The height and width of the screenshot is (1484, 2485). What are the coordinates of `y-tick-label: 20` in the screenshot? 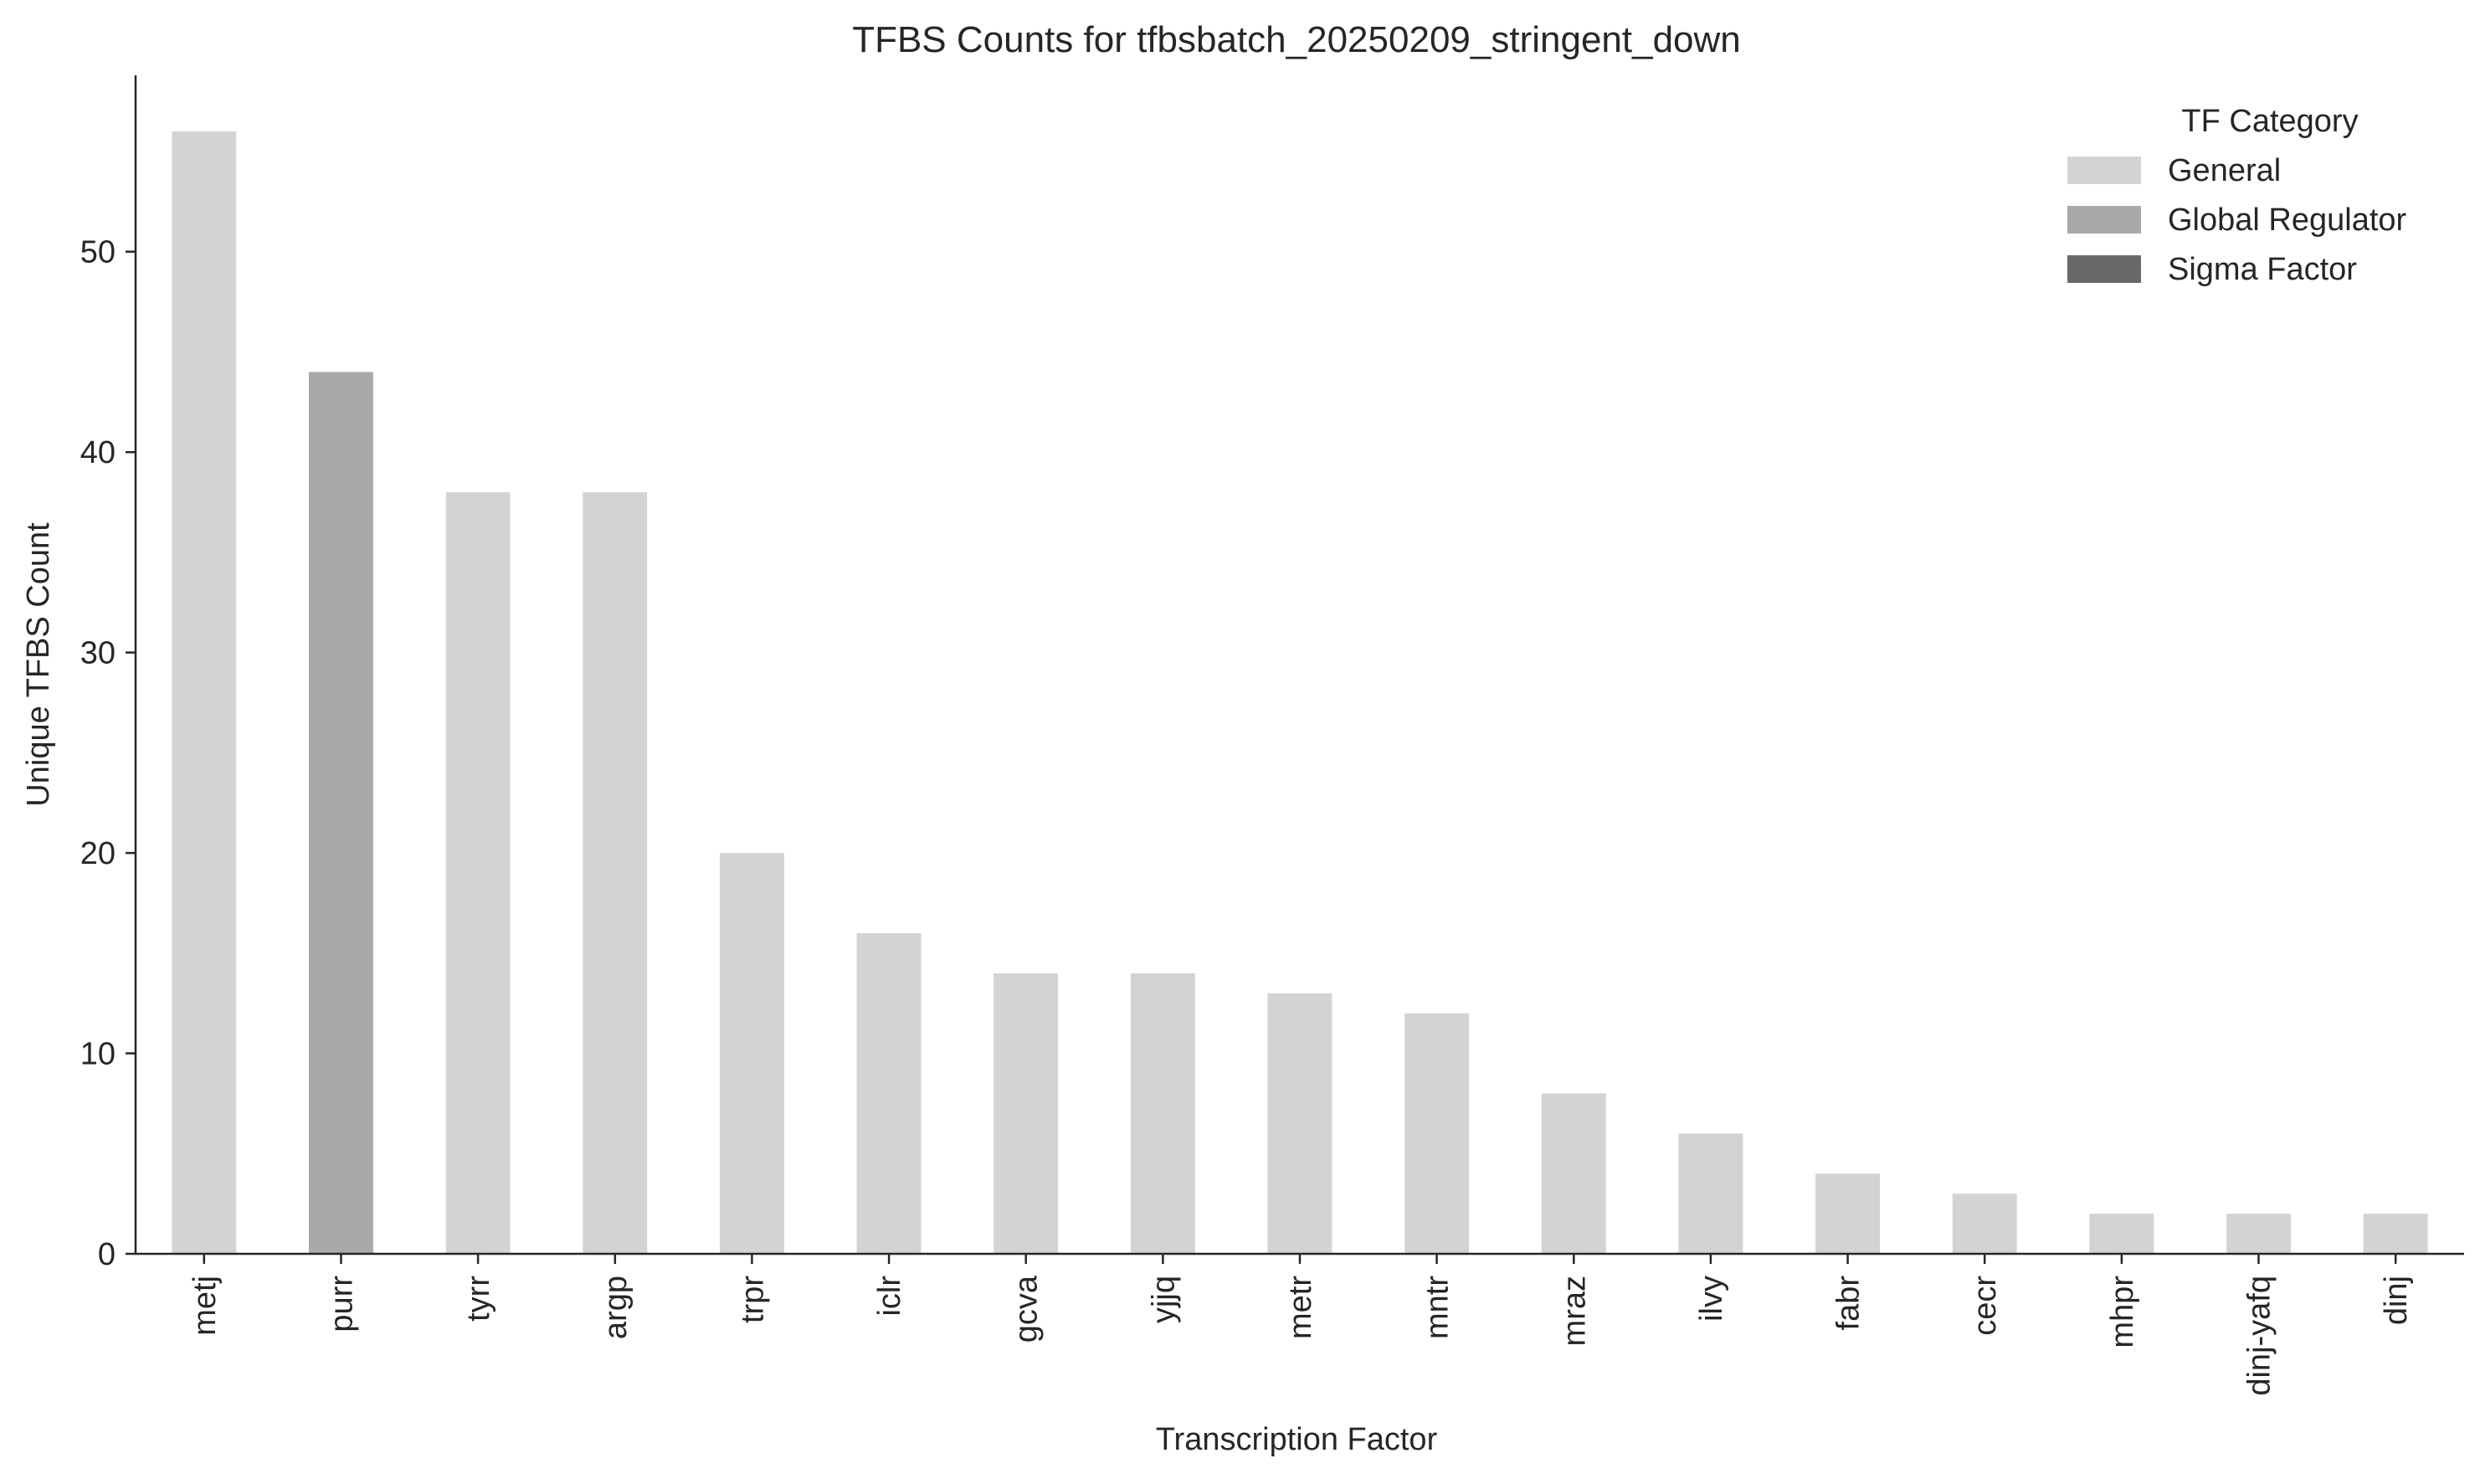 It's located at (98, 854).